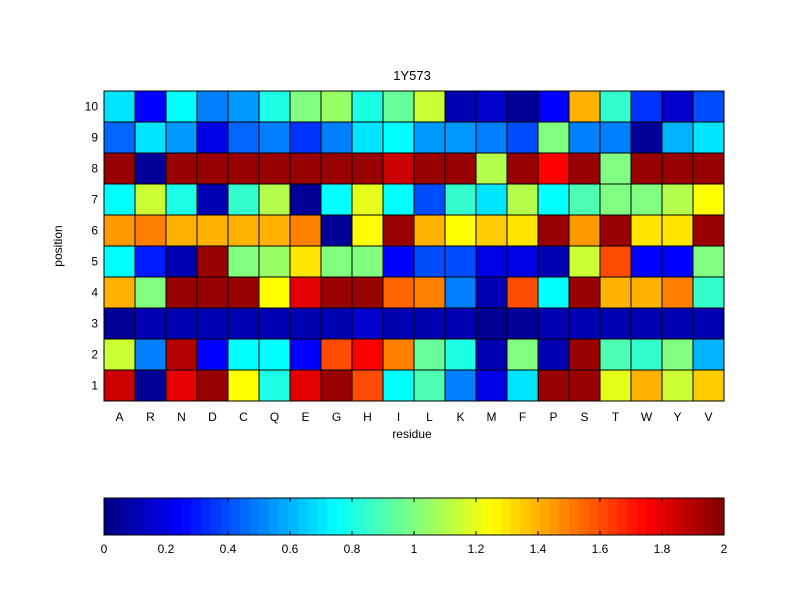  What do you see at coordinates (150, 417) in the screenshot?
I see `x-tick-label: R` at bounding box center [150, 417].